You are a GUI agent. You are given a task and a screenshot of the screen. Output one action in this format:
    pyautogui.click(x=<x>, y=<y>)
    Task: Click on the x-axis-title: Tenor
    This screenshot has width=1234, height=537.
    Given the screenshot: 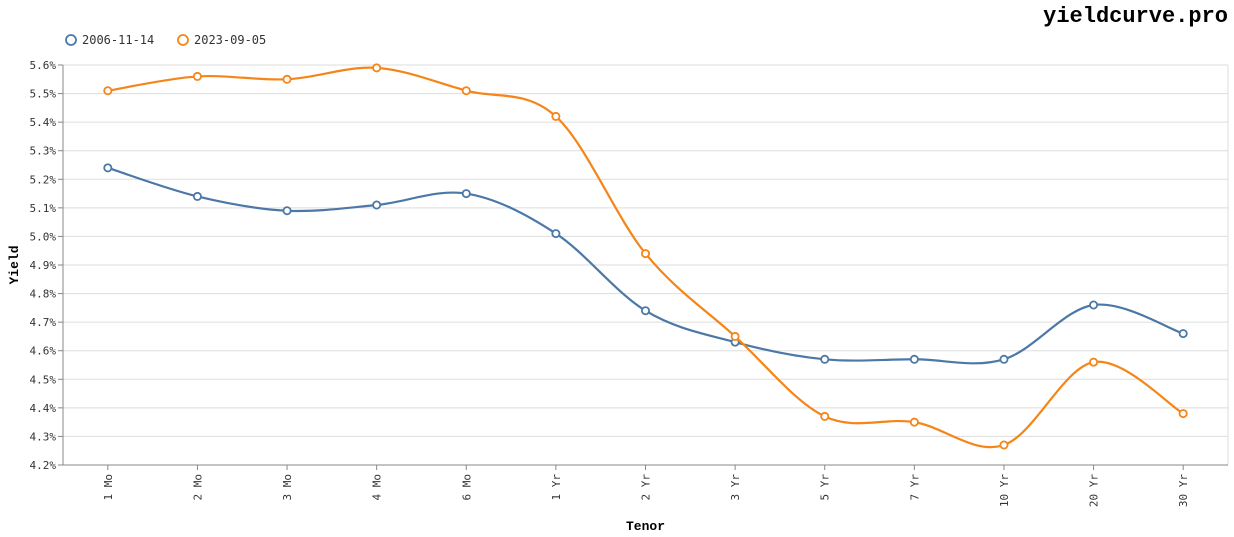 What is the action you would take?
    pyautogui.click(x=645, y=526)
    